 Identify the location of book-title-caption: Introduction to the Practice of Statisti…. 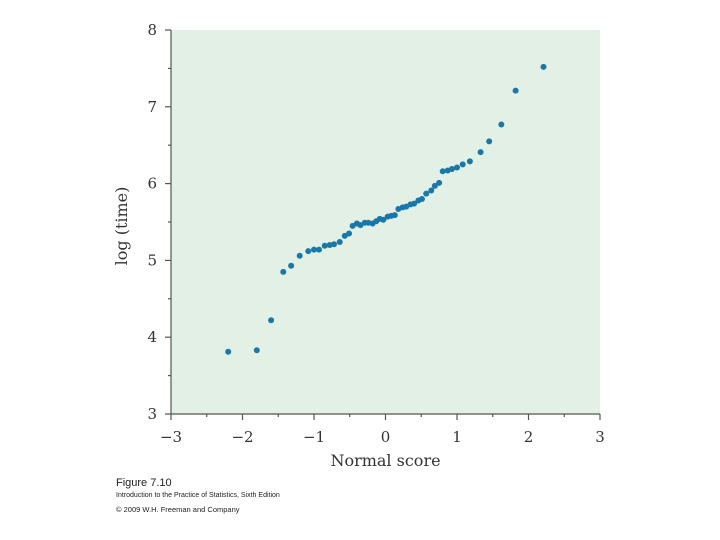
(198, 495).